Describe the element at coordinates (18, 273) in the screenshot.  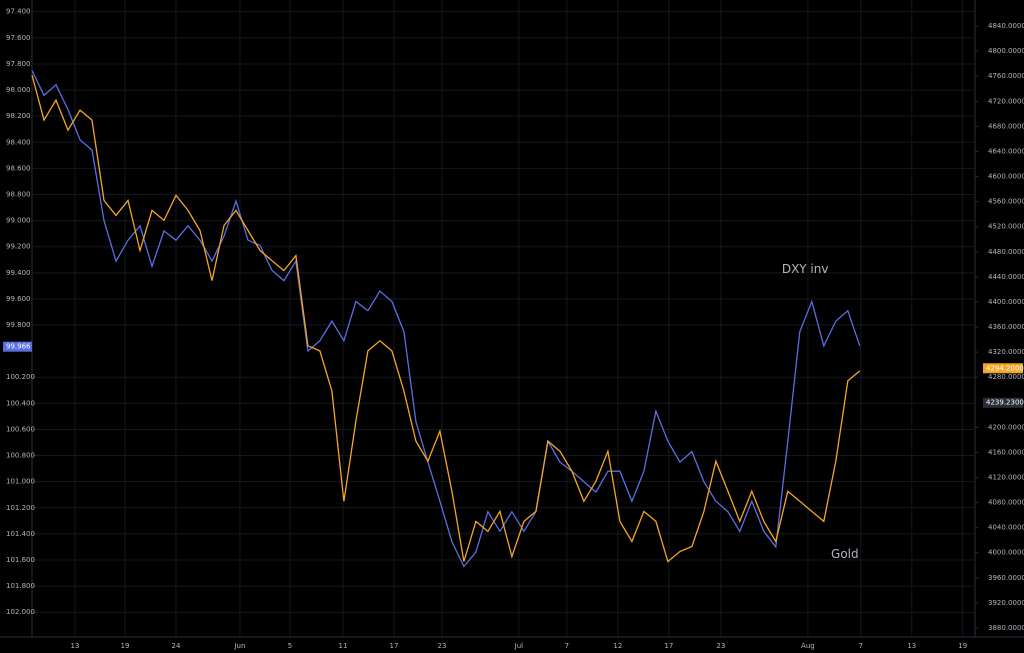
I see `y-tick-label: 99.400` at that location.